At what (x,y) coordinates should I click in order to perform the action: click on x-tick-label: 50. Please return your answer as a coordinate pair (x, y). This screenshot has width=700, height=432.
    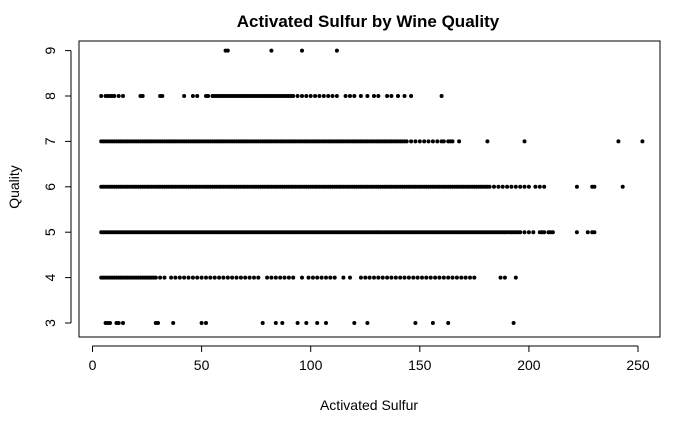
    Looking at the image, I should click on (202, 365).